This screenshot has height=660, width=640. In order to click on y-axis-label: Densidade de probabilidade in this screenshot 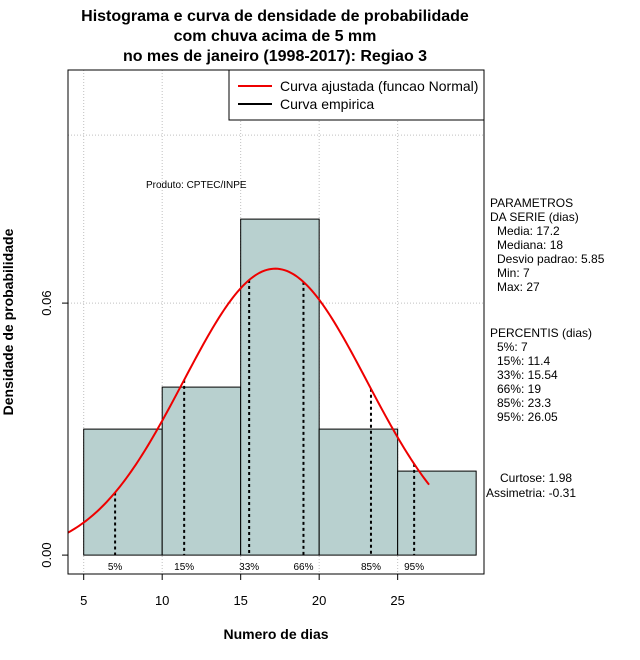, I will do `click(8, 321)`.